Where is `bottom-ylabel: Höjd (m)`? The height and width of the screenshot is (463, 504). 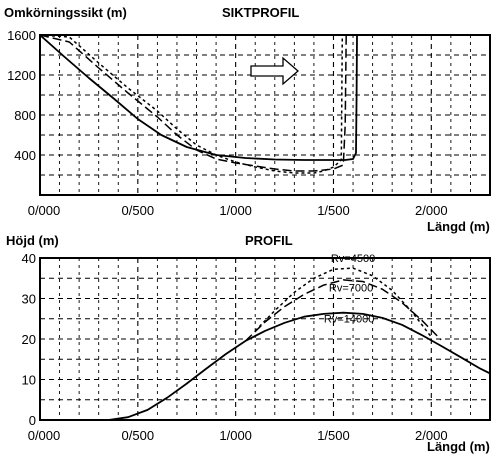
bottom-ylabel: Höjd (m) is located at coordinates (32, 240).